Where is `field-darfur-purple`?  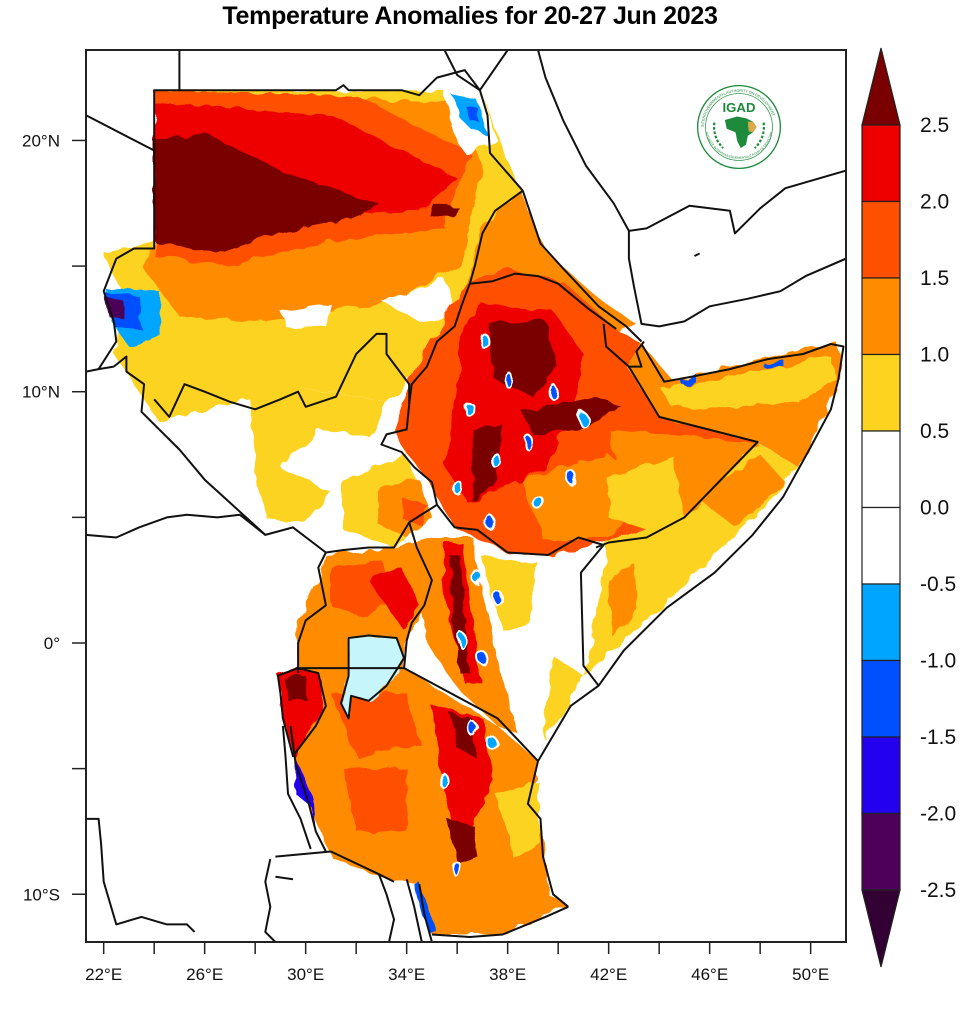
field-darfur-purple is located at coordinates (113, 307).